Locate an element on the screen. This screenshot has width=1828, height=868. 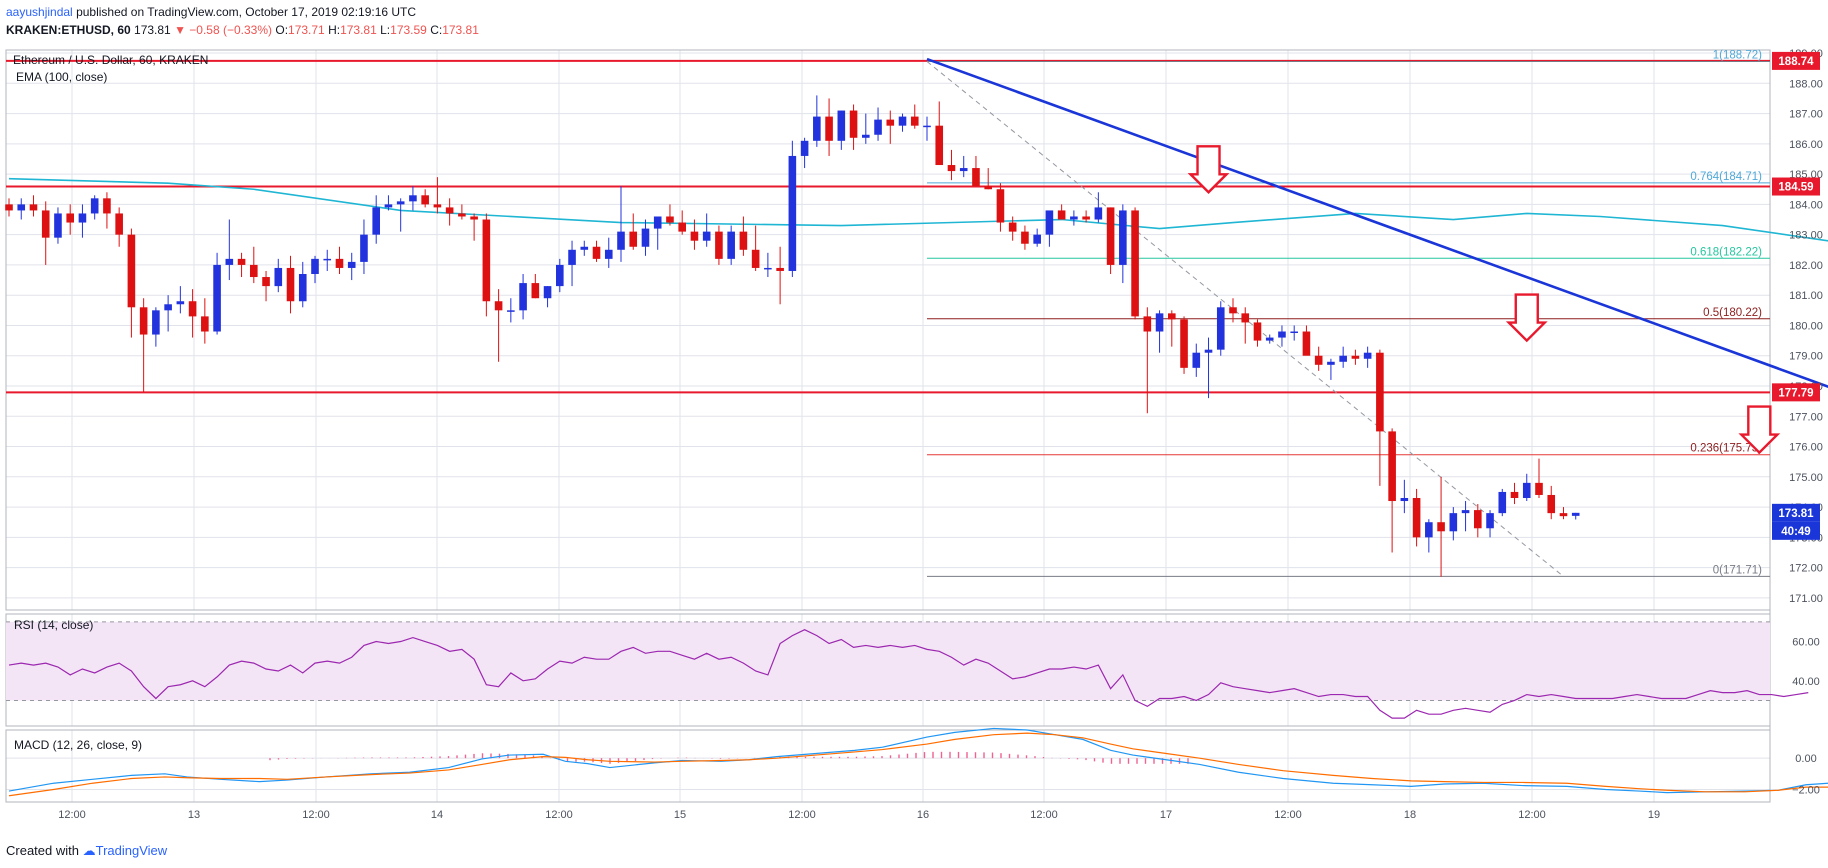
price-axis-badge-label: 188.74 is located at coordinates (1796, 62).